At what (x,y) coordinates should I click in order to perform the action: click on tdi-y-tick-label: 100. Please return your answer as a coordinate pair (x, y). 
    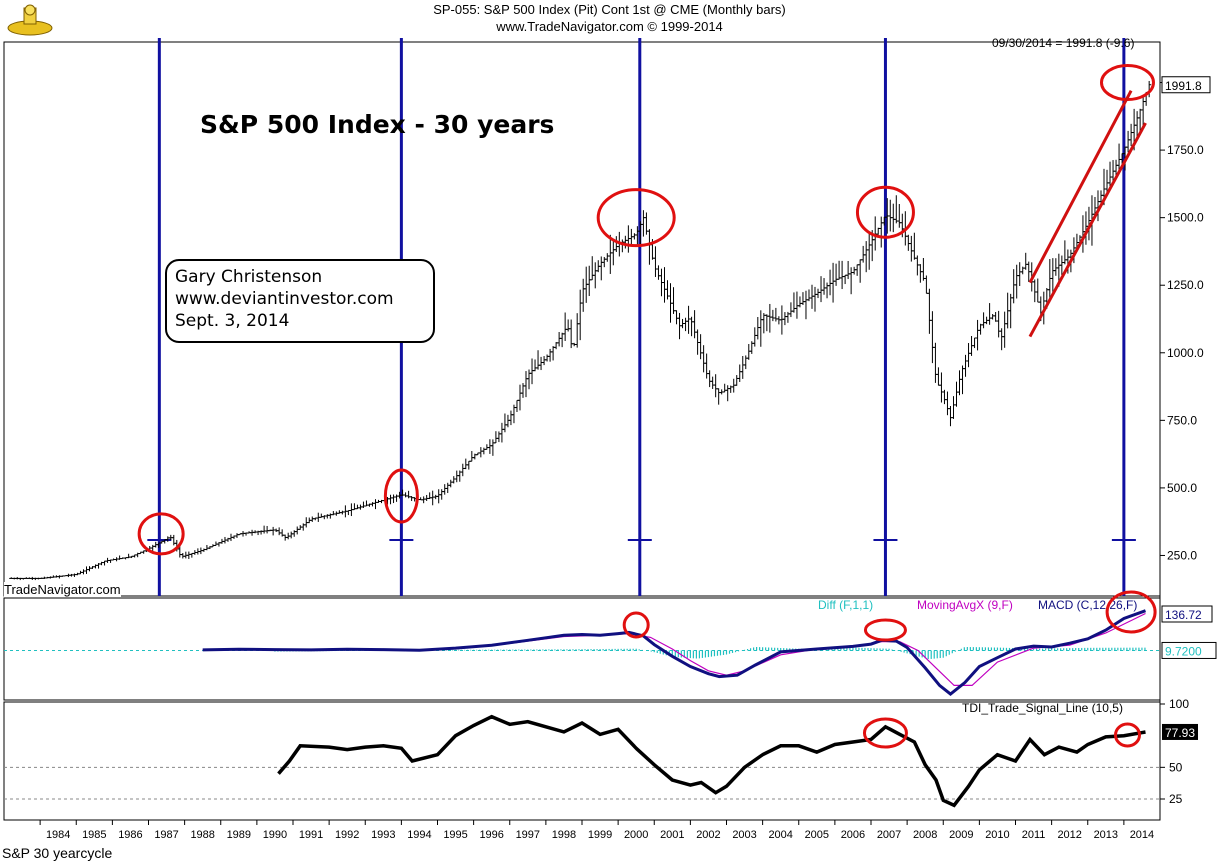
    Looking at the image, I should click on (1179, 704).